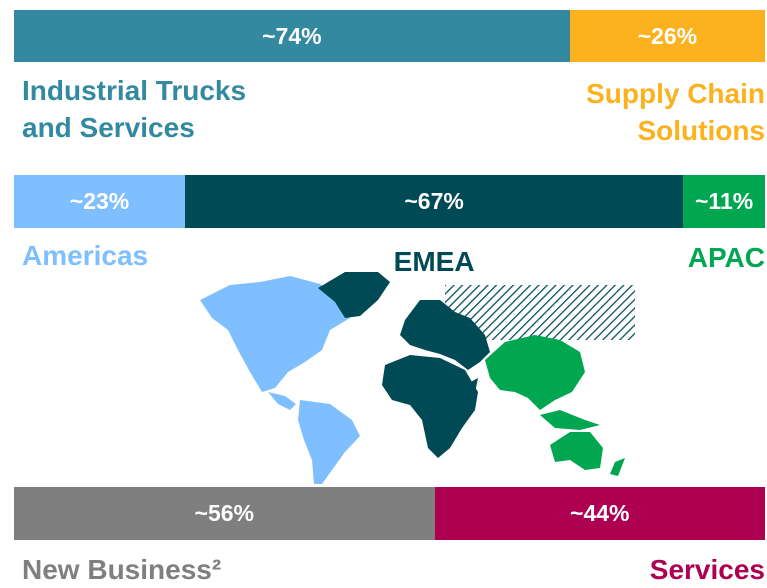 The image size is (767, 588). Describe the element at coordinates (280, 380) in the screenshot. I see `americas-region` at that location.